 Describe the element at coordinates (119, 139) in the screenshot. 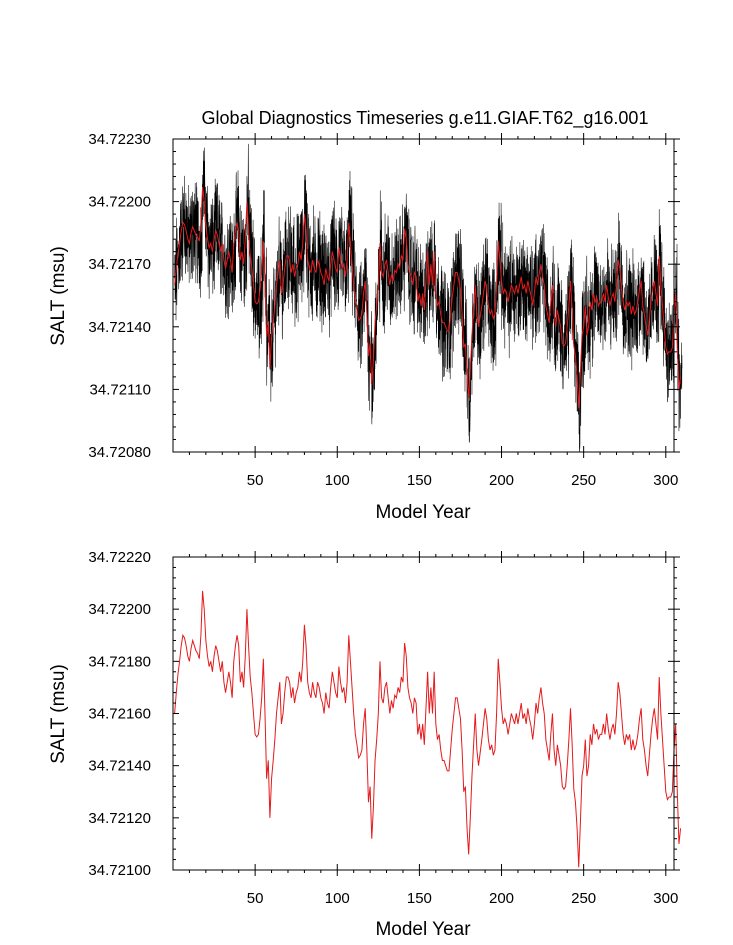

I see `top-ytick-label: 34.72230` at that location.